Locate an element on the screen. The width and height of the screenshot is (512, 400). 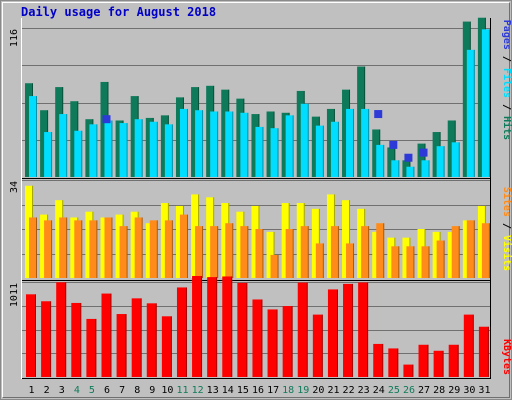
day-label: 25 is located at coordinates (394, 390).